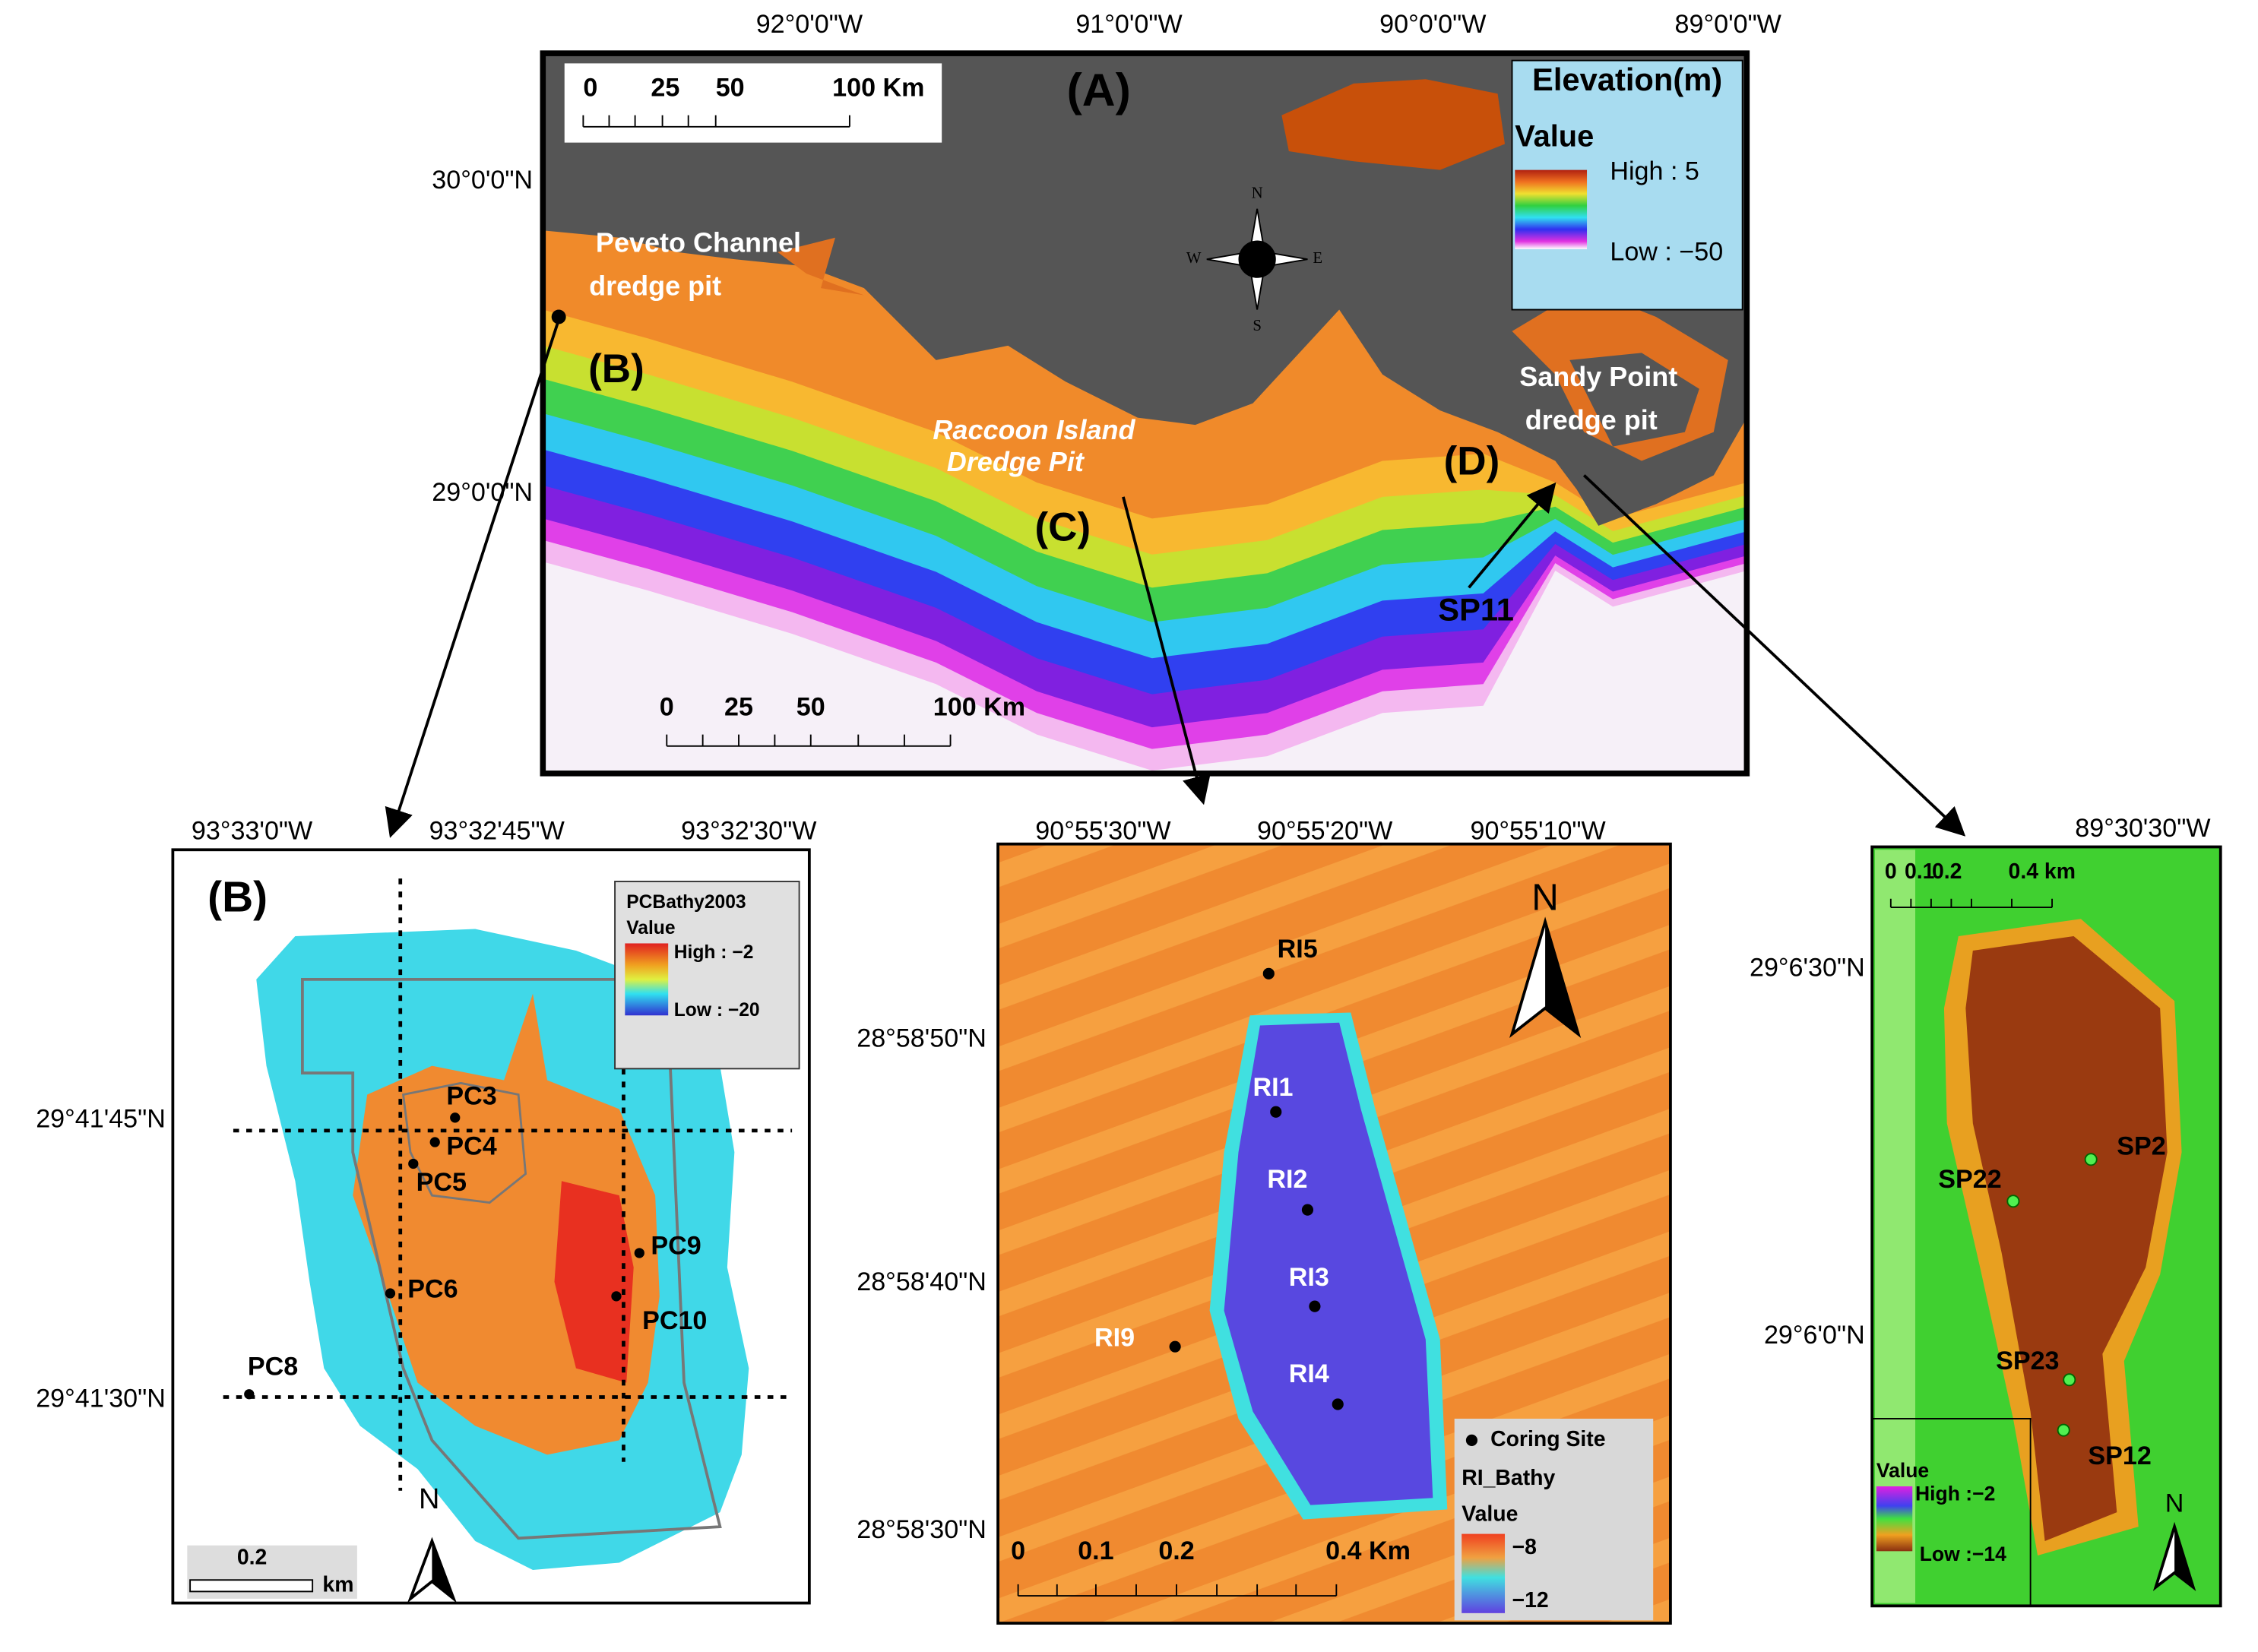  Describe the element at coordinates (1257, 325) in the screenshot. I see `compass-letter: S` at that location.